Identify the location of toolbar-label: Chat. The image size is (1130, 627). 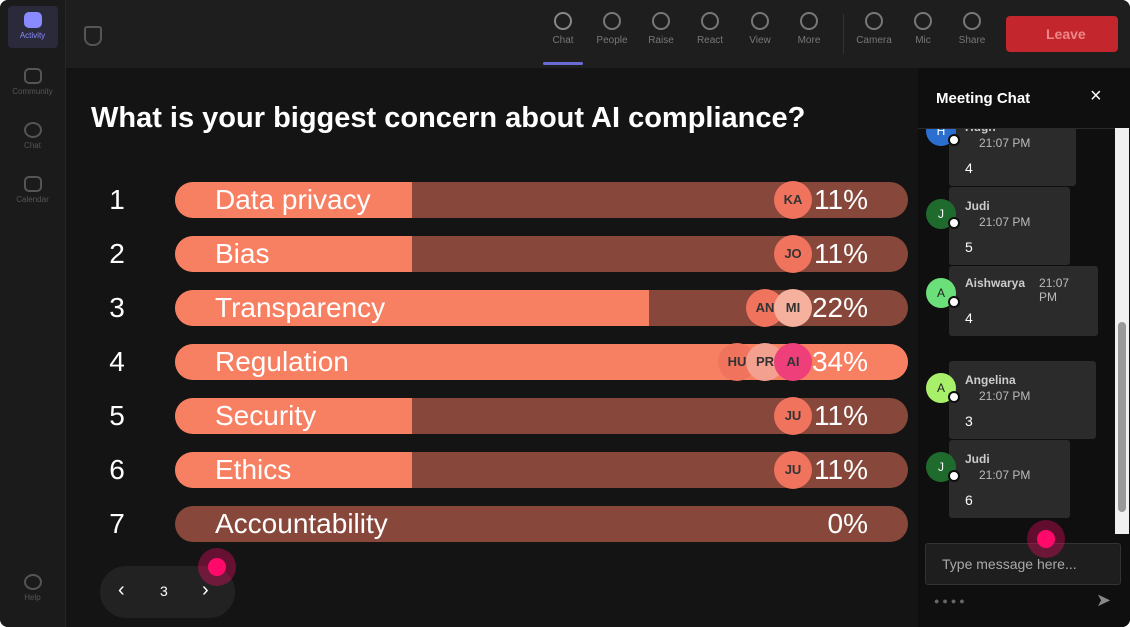
(563, 40).